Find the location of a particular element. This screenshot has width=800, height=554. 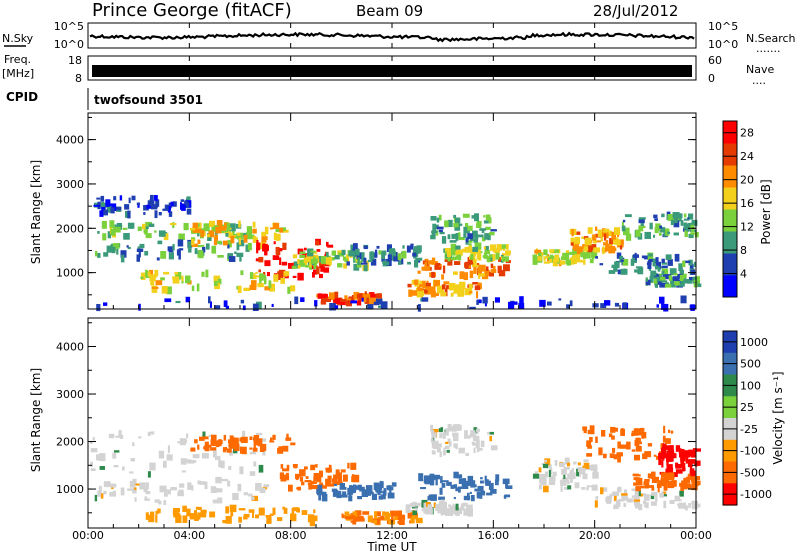

colorbar-tick-label: -500 is located at coordinates (752, 472).